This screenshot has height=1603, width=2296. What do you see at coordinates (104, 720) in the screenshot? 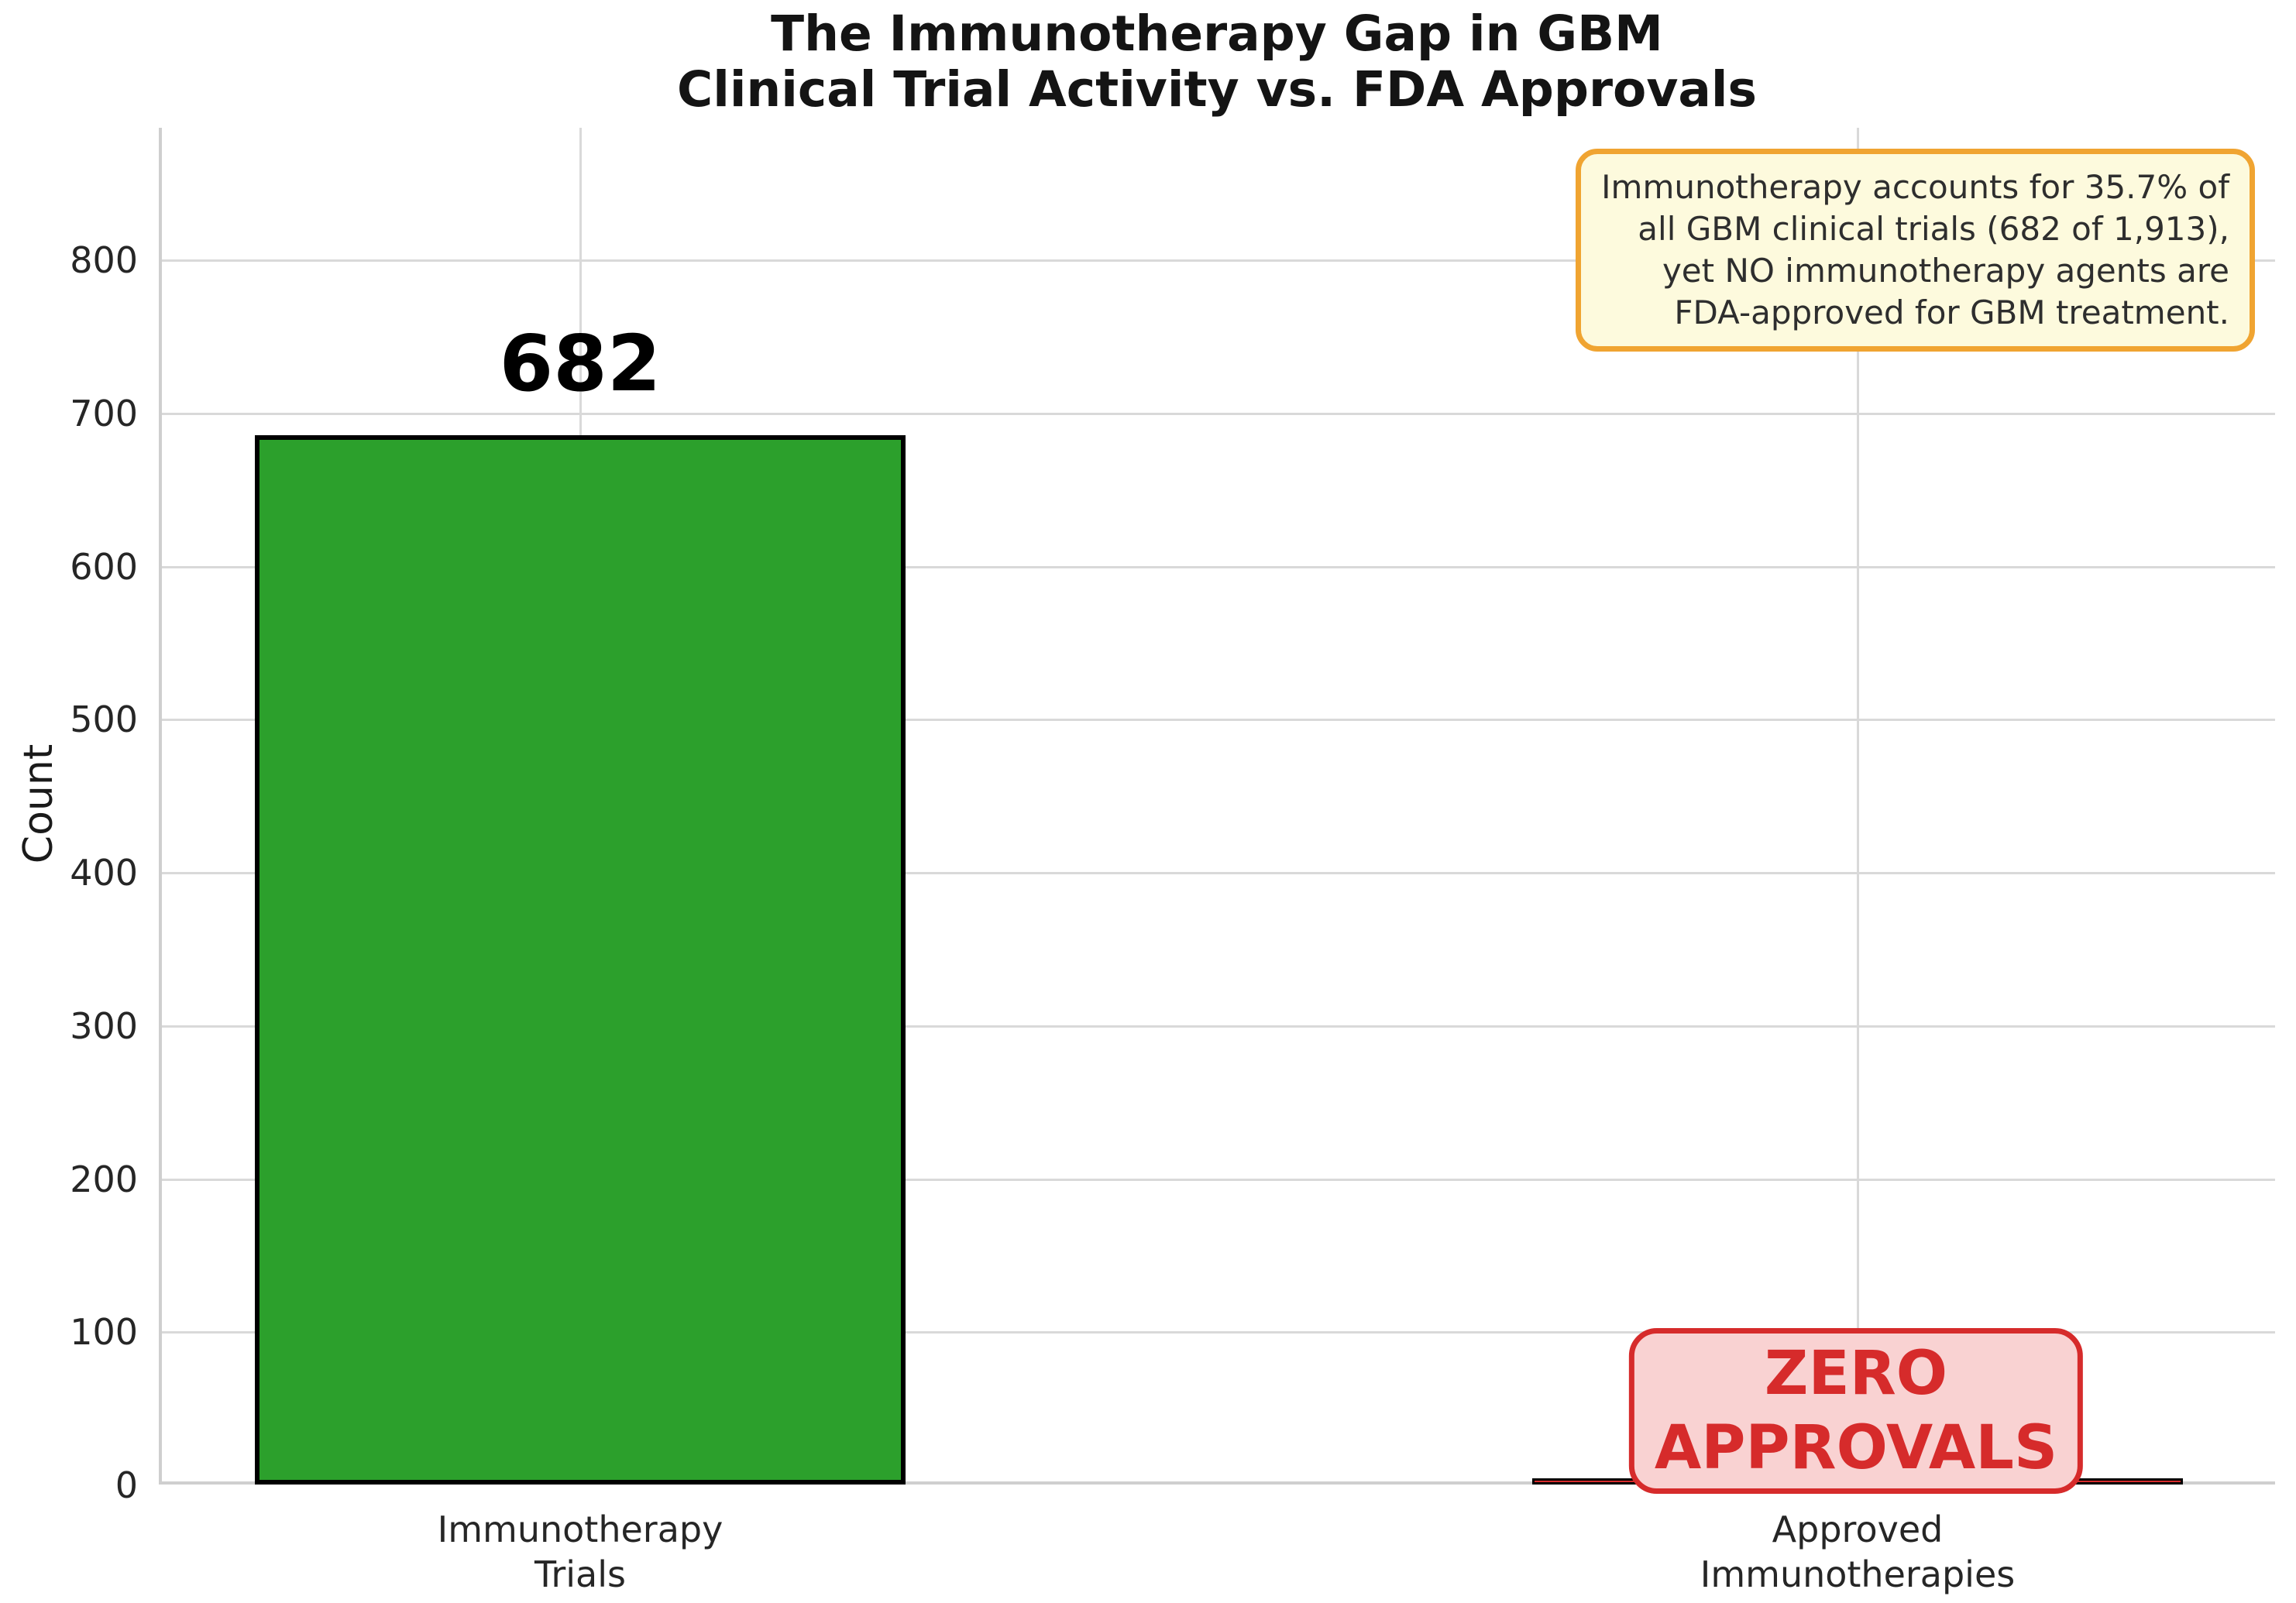
I see `y-tick-label-500: 500` at bounding box center [104, 720].